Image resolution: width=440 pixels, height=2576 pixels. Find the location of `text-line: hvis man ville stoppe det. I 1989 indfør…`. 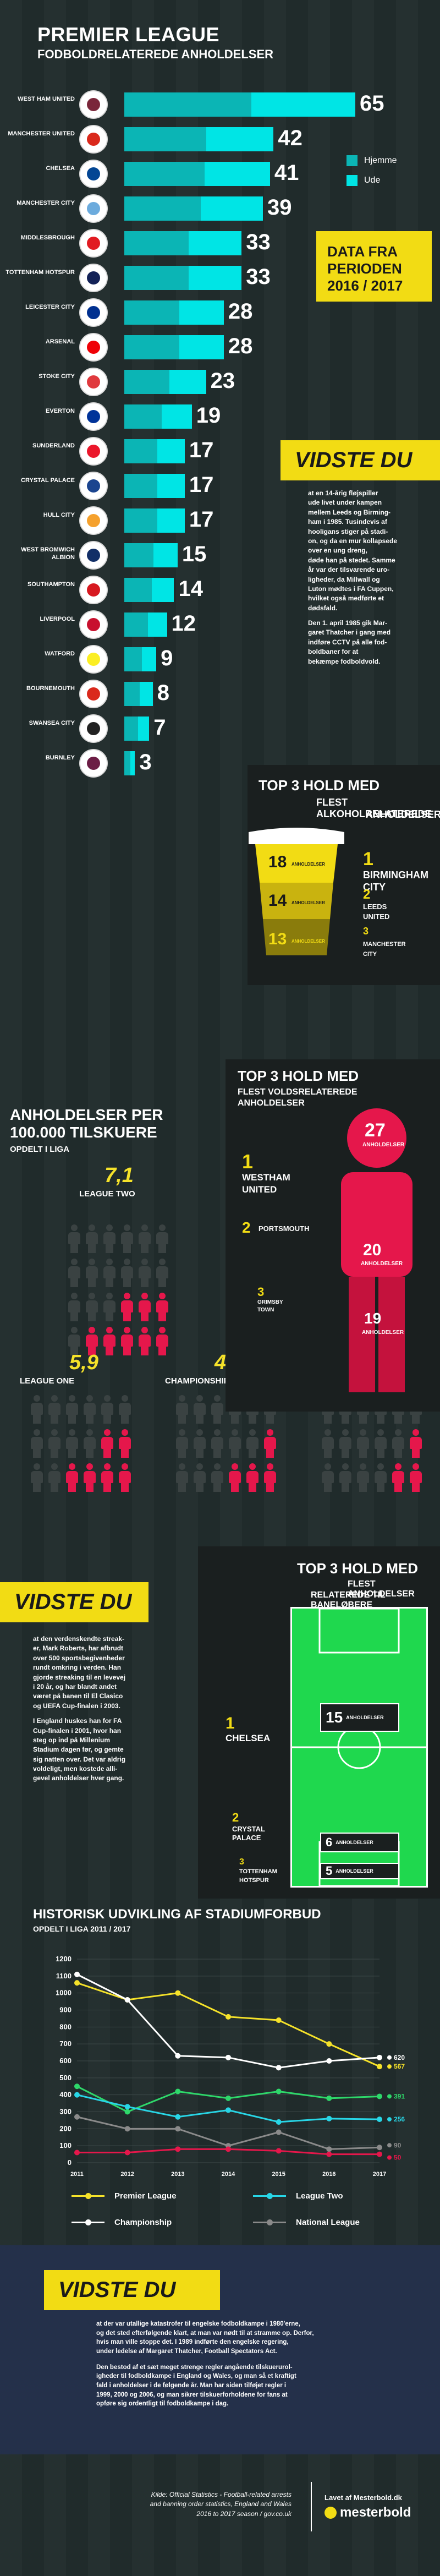

text-line: hvis man ville stoppe det. I 1989 indfør… is located at coordinates (193, 2342).